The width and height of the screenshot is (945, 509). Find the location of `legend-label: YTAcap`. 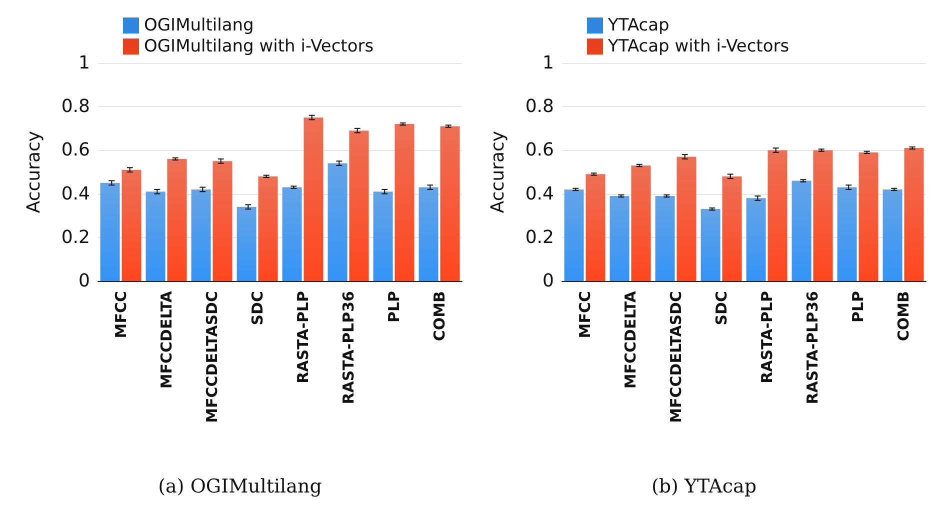

legend-label: YTAcap is located at coordinates (638, 26).